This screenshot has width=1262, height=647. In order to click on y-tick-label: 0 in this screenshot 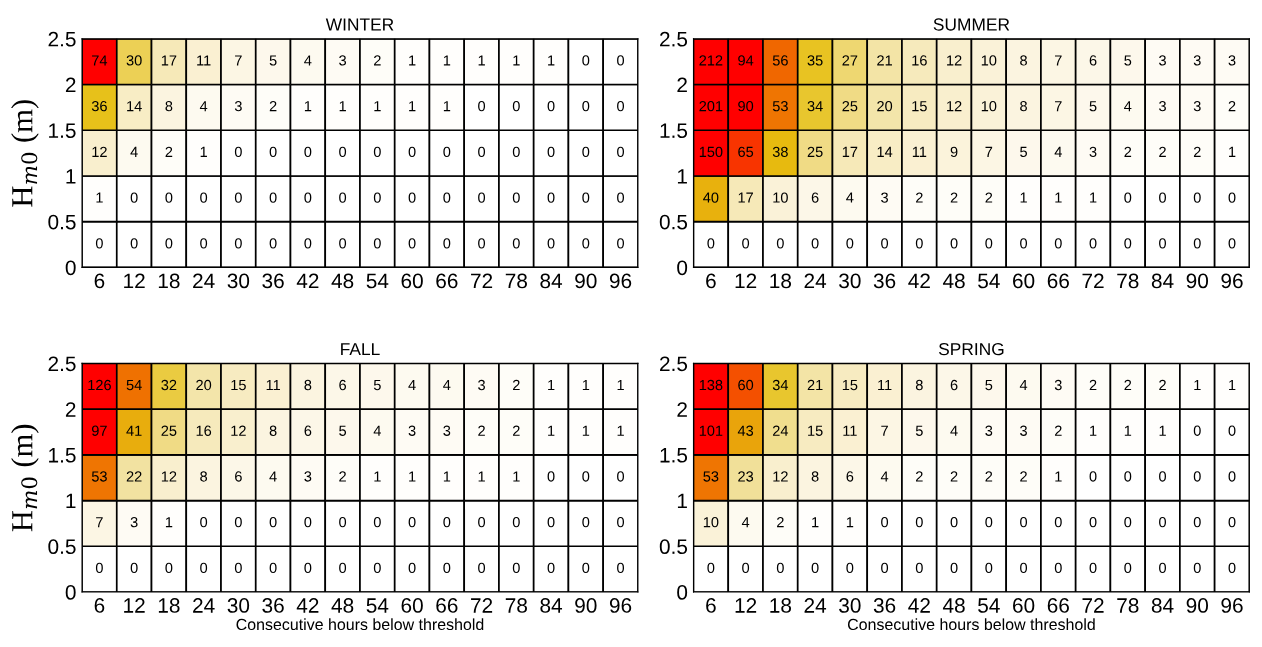, I will do `click(682, 592)`.